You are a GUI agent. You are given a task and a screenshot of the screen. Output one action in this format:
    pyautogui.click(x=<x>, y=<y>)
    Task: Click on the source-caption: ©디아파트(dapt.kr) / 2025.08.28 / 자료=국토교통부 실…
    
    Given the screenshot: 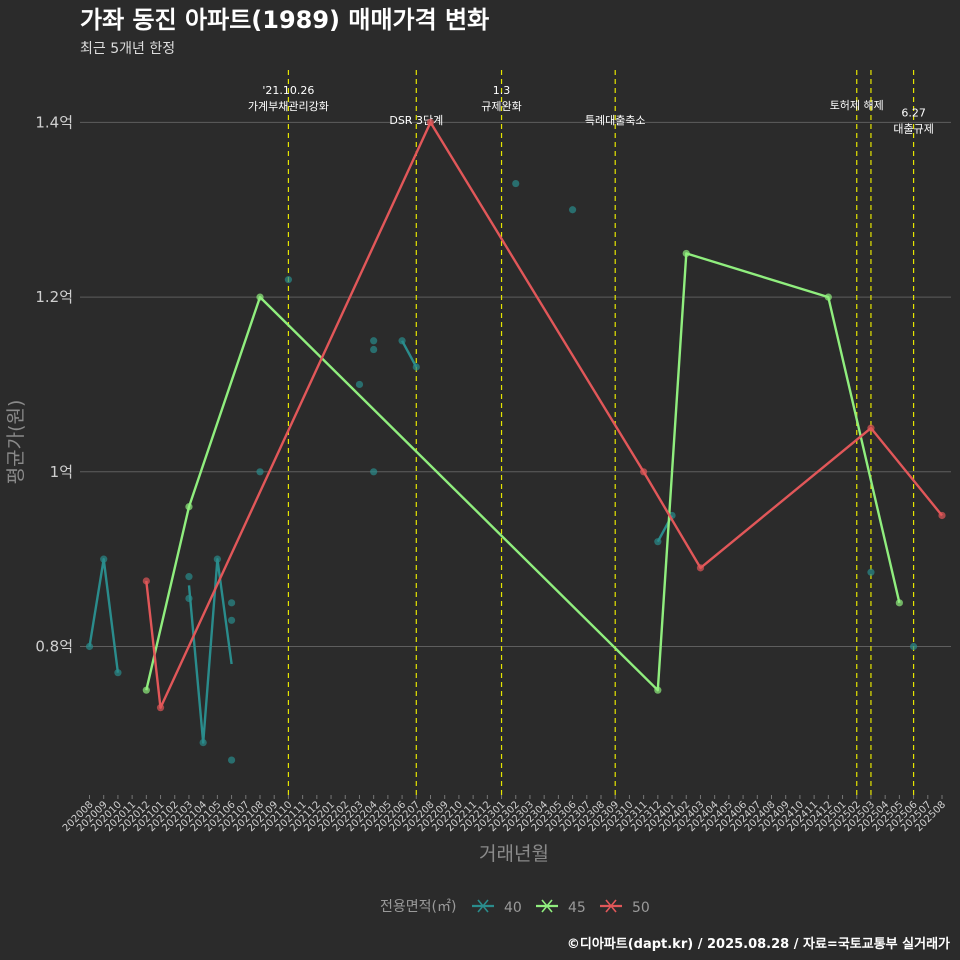 What is the action you would take?
    pyautogui.click(x=758, y=944)
    